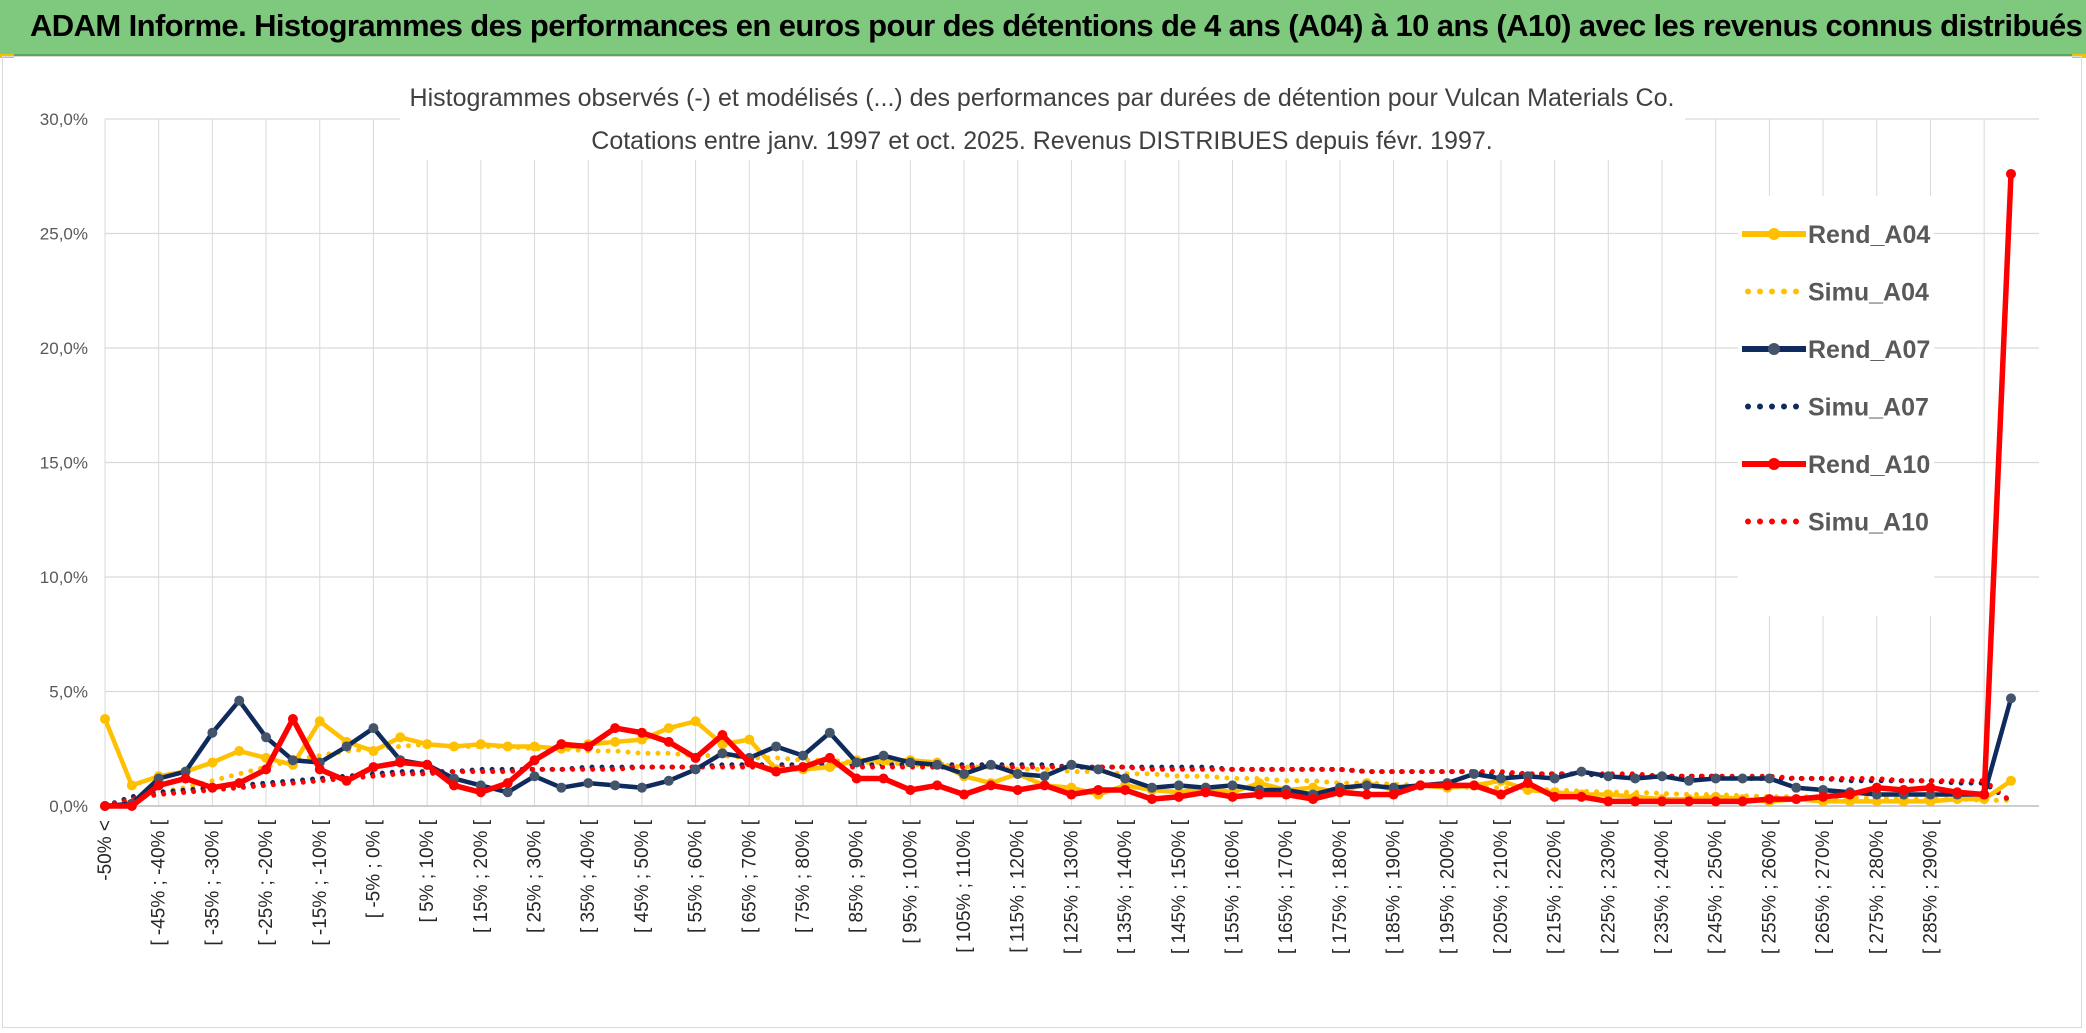 The width and height of the screenshot is (2086, 1033). Describe the element at coordinates (159, 882) in the screenshot. I see `x-tick-label: [ -45% ; -40% [` at that location.